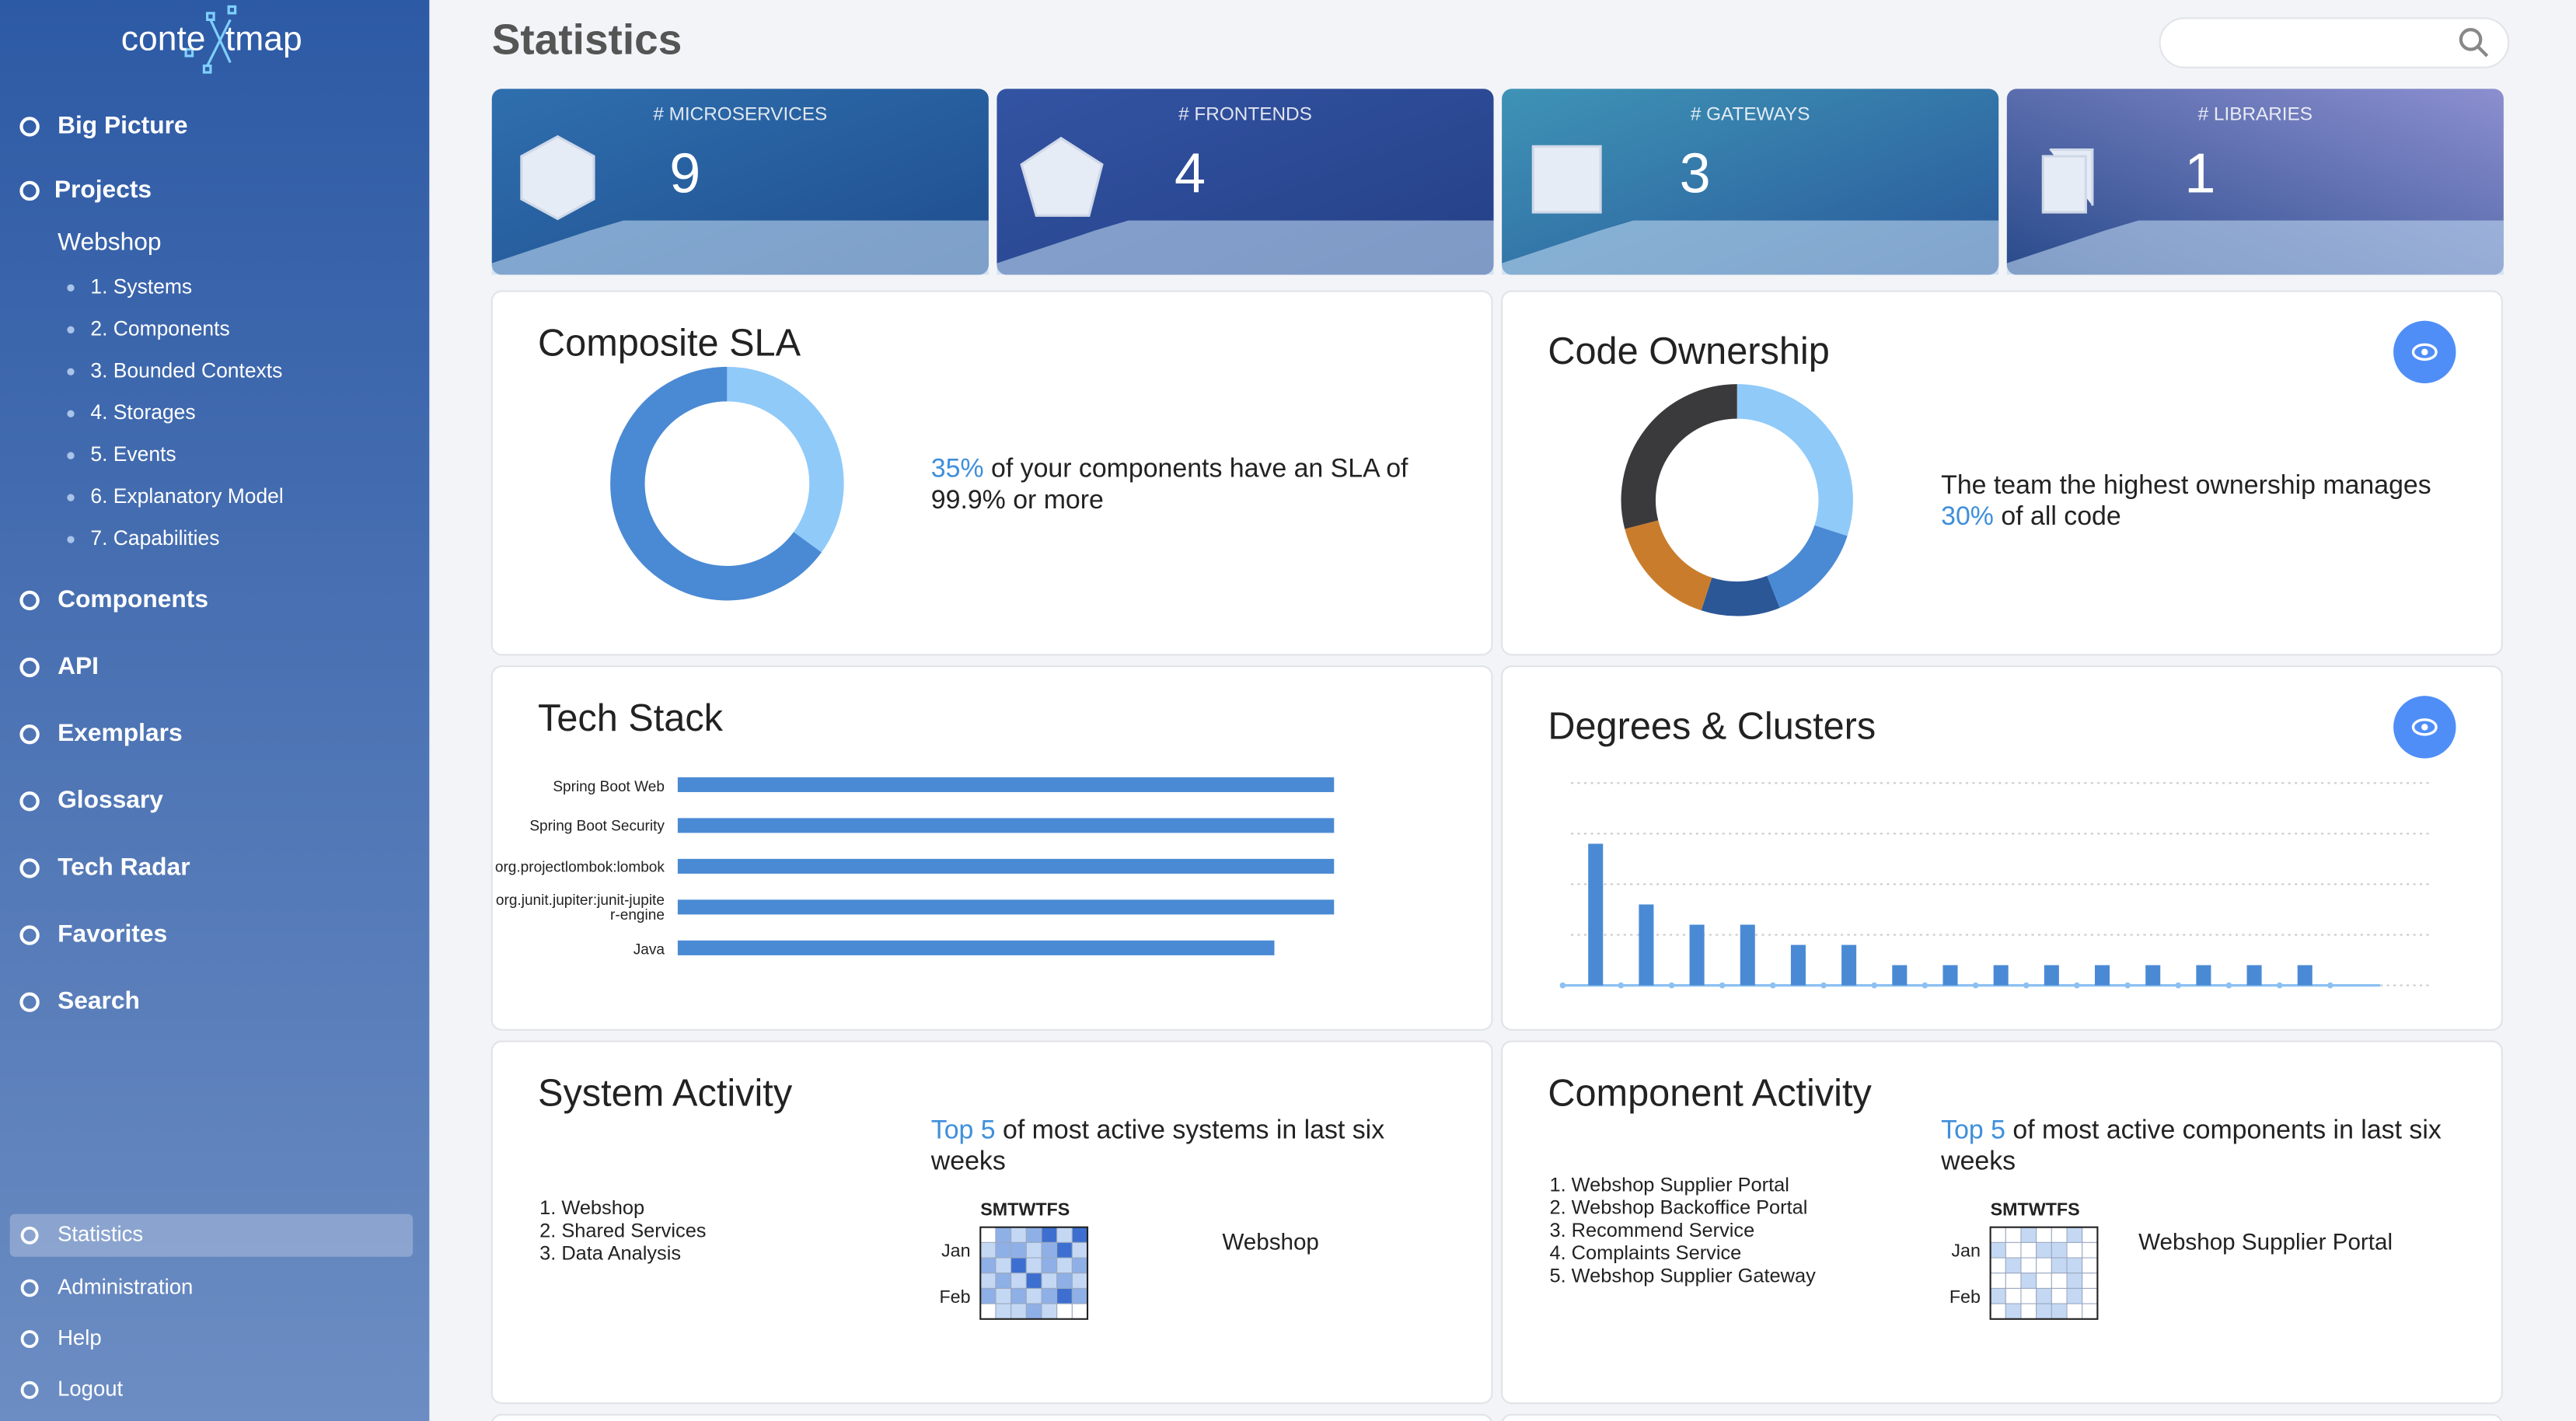  What do you see at coordinates (124, 866) in the screenshot?
I see `nav-item: Tech Radar` at bounding box center [124, 866].